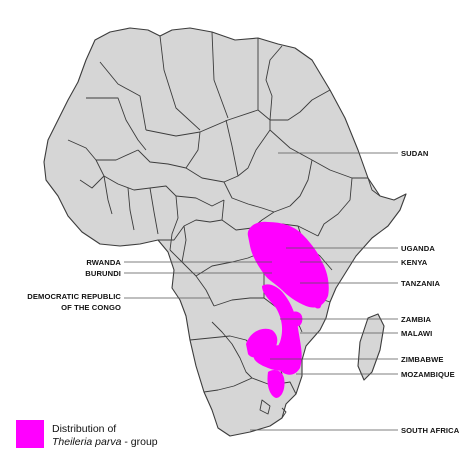 This screenshot has width=474, height=474. I want to click on label-rwanda: RWANDA, so click(103, 262).